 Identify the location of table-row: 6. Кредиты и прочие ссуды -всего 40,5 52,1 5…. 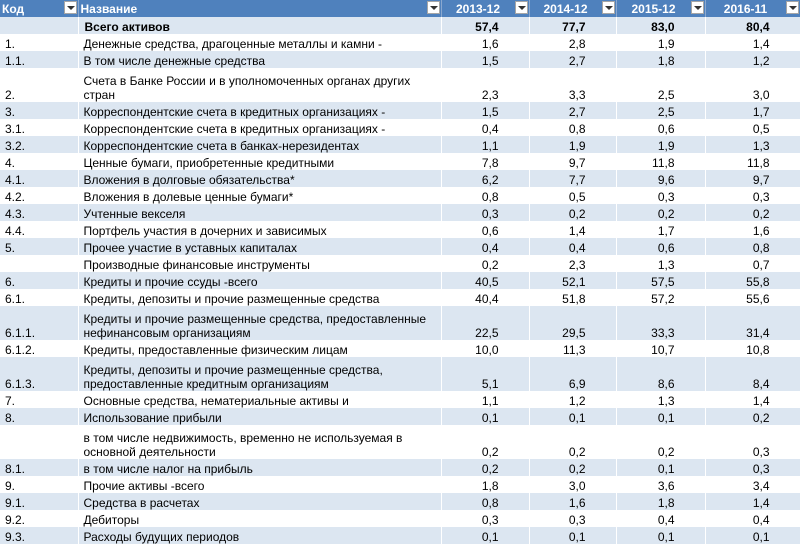
(400, 280).